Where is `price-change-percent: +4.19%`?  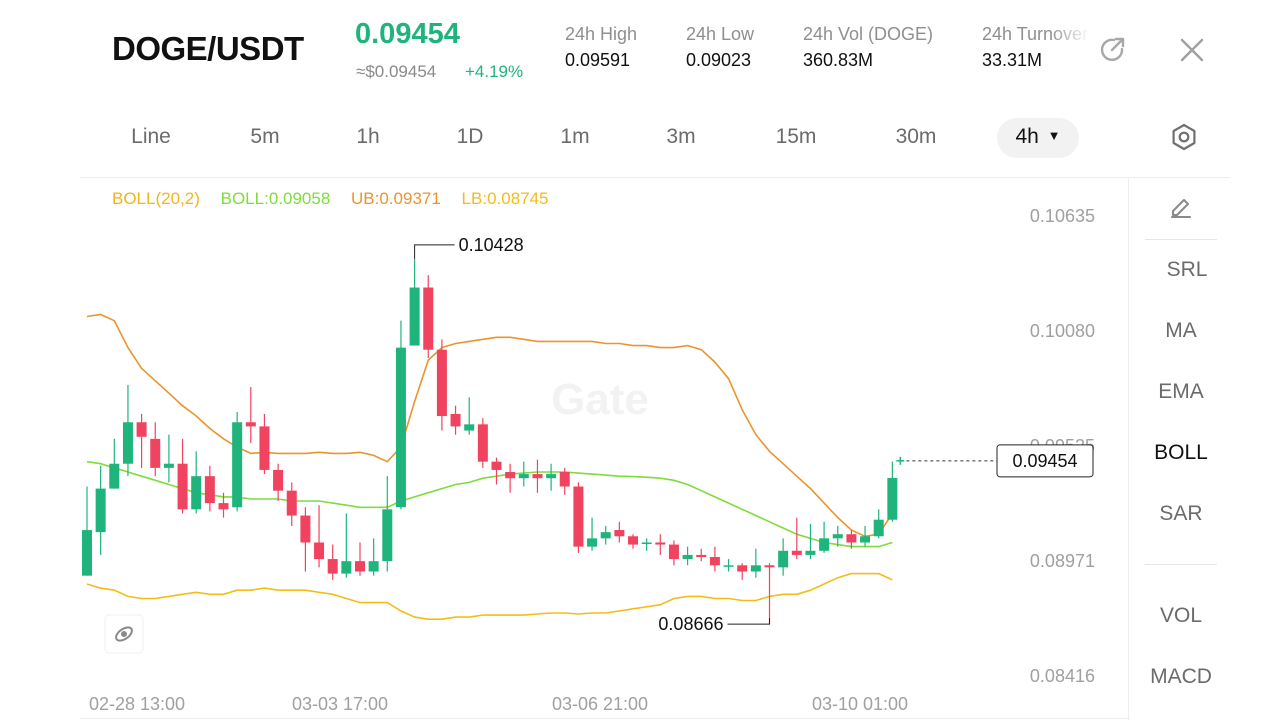 price-change-percent: +4.19% is located at coordinates (494, 71).